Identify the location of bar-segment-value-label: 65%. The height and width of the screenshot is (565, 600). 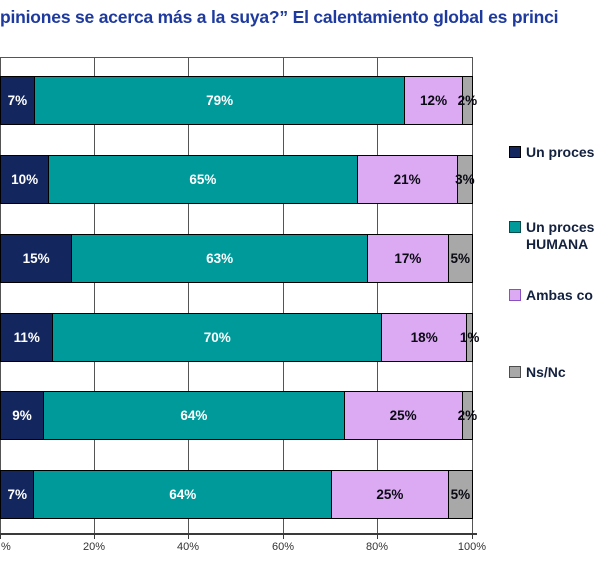
(203, 179).